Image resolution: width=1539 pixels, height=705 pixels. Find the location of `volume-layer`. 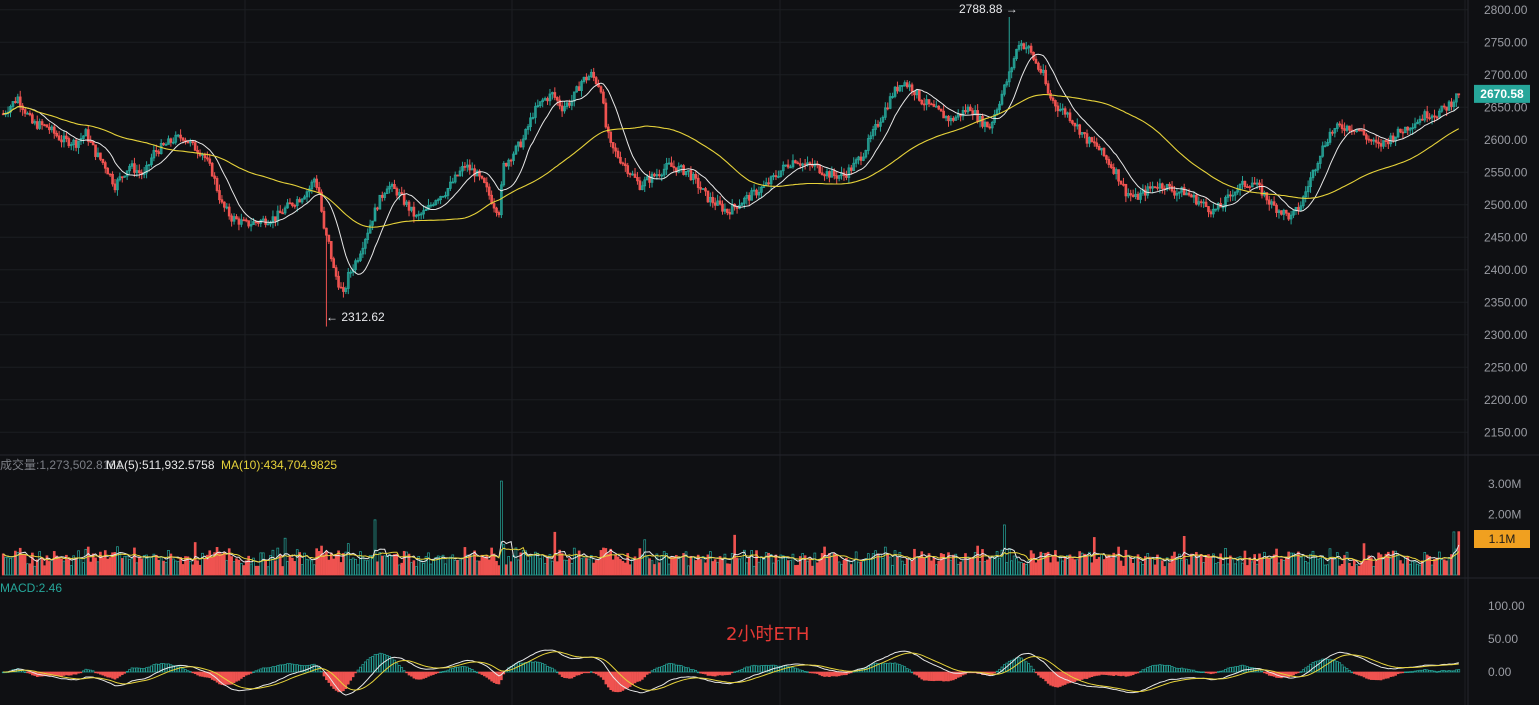

volume-layer is located at coordinates (731, 528).